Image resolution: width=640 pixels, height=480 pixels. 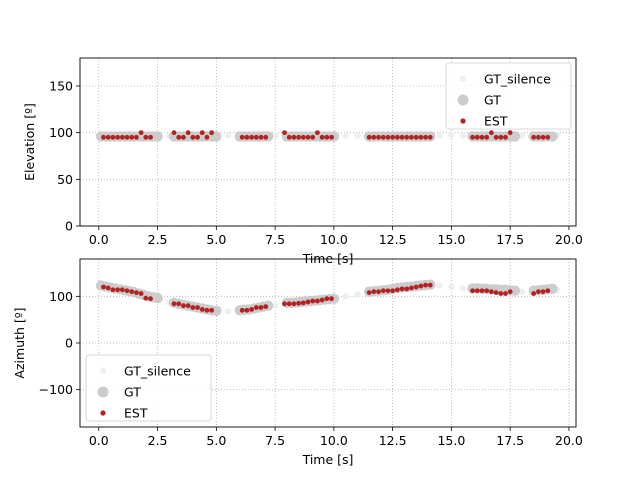 What do you see at coordinates (136, 413) in the screenshot?
I see `legend-label: EST` at bounding box center [136, 413].